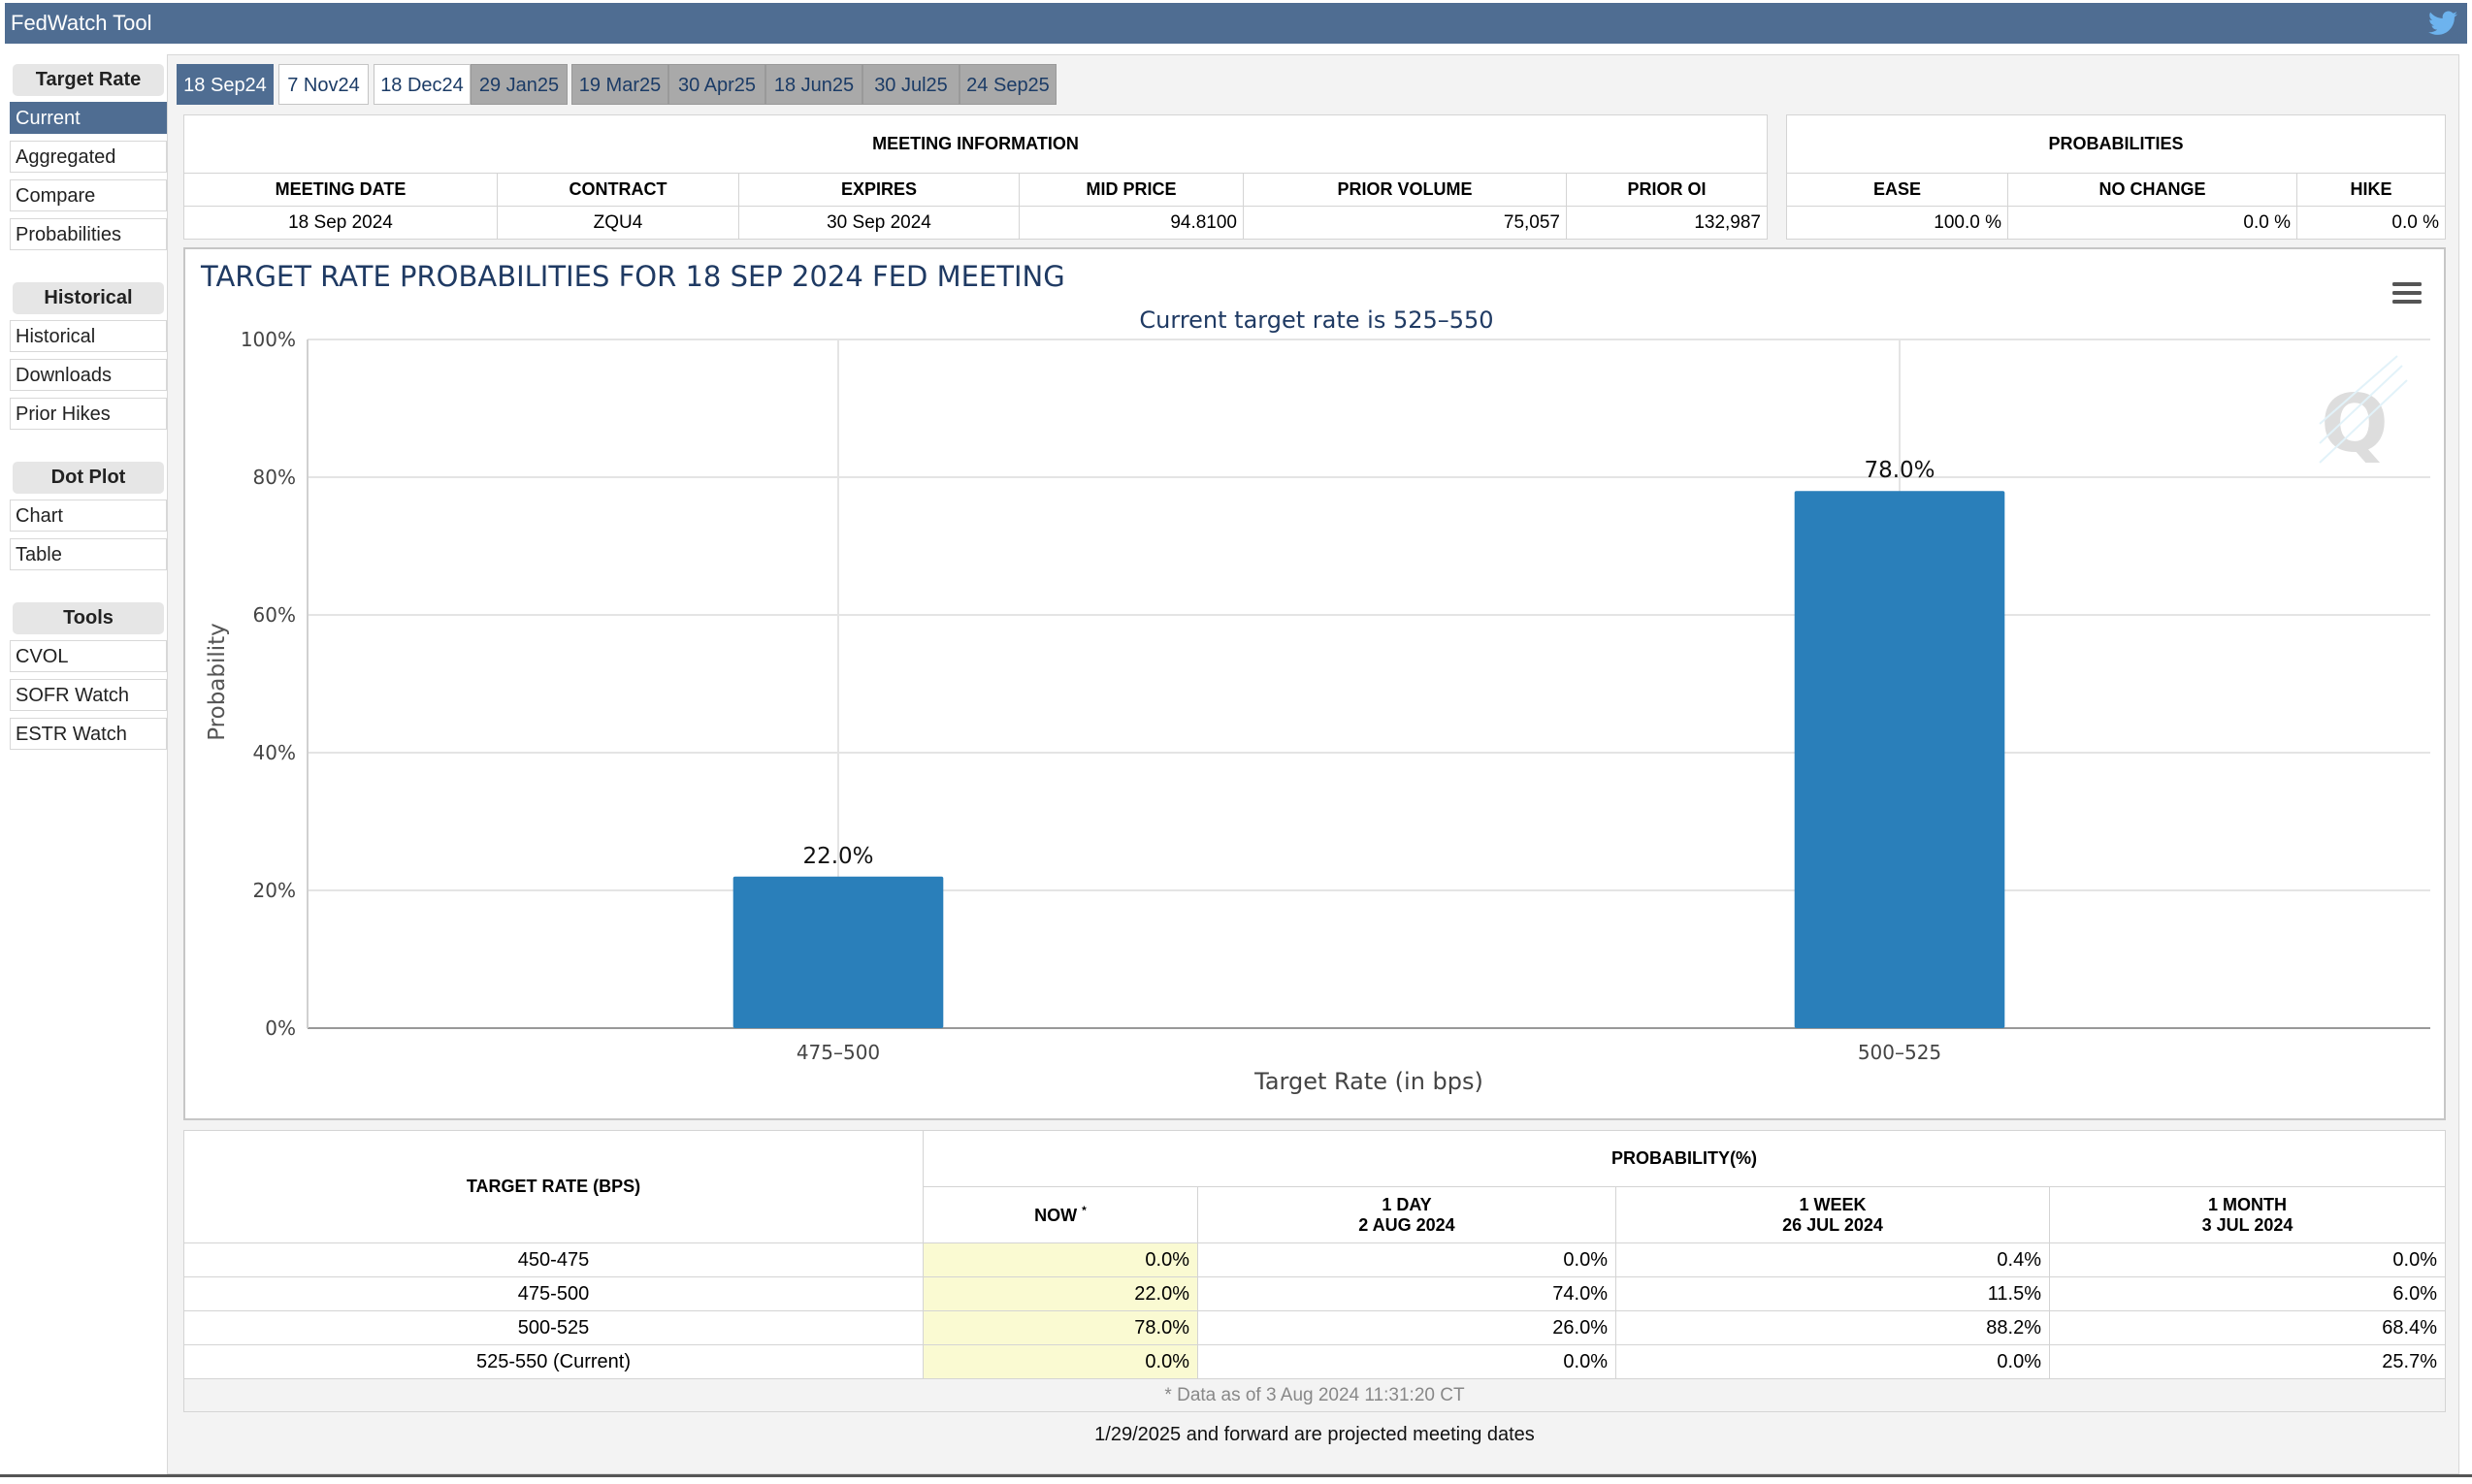  I want to click on hike-value: 0.0 %, so click(2371, 223).